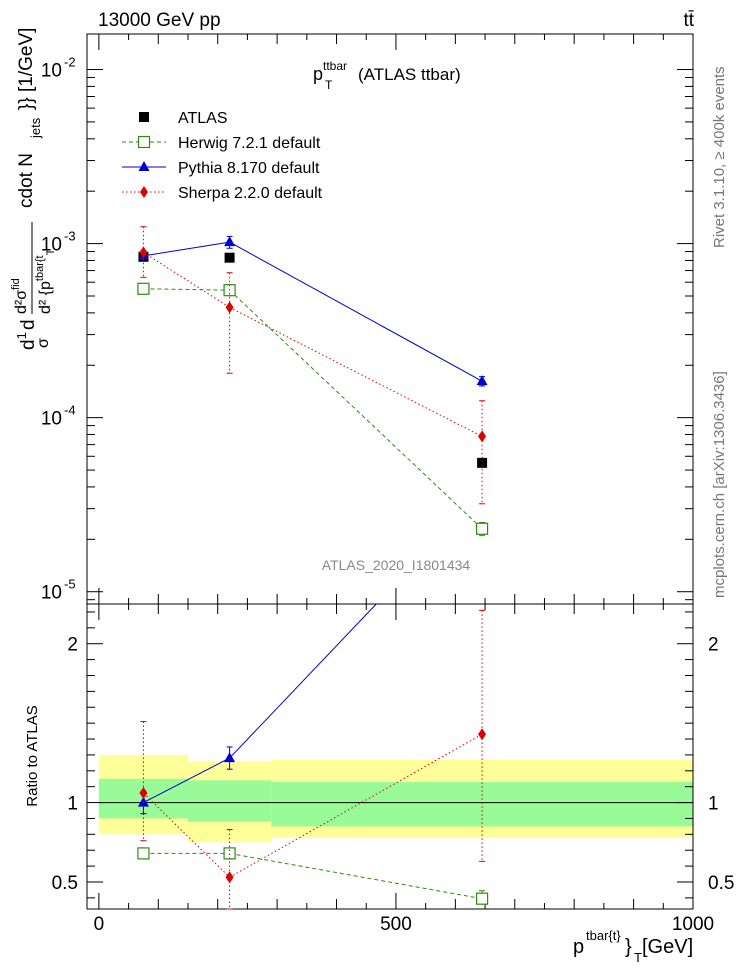 The width and height of the screenshot is (746, 972). Describe the element at coordinates (230, 801) in the screenshot. I see `inner-band` at that location.